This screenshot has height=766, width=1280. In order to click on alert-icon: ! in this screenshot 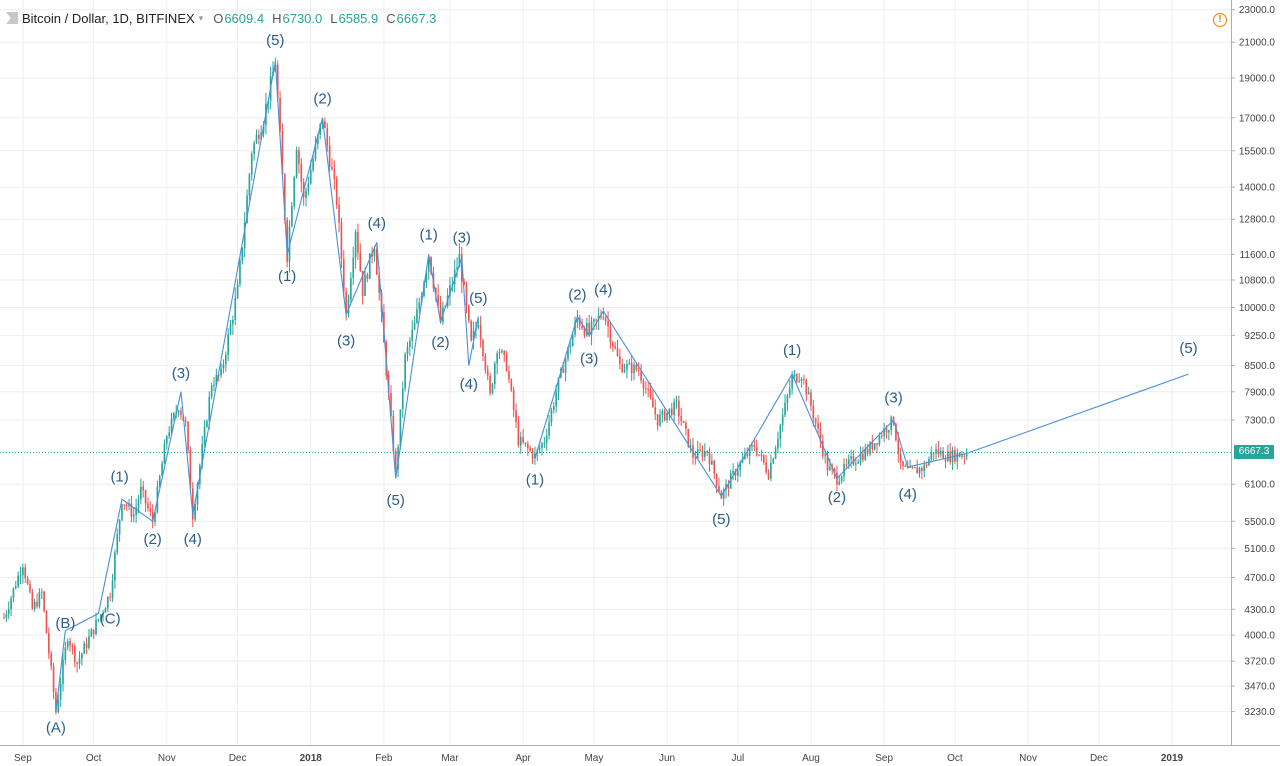, I will do `click(1220, 20)`.